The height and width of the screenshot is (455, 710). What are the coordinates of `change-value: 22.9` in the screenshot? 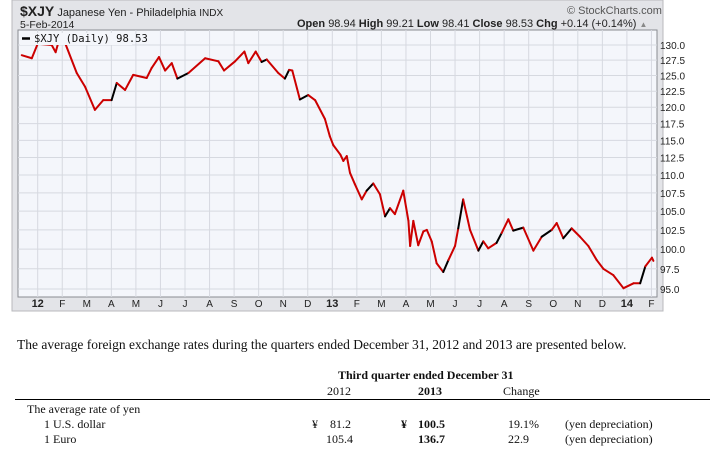 It's located at (518, 439).